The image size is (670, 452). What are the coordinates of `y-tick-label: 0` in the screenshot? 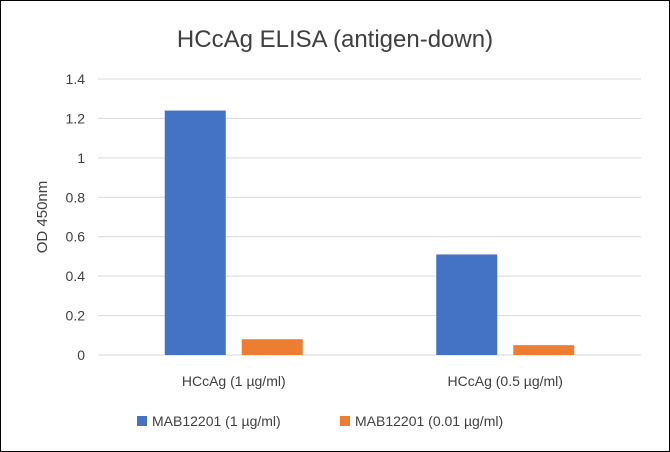 It's located at (81, 355).